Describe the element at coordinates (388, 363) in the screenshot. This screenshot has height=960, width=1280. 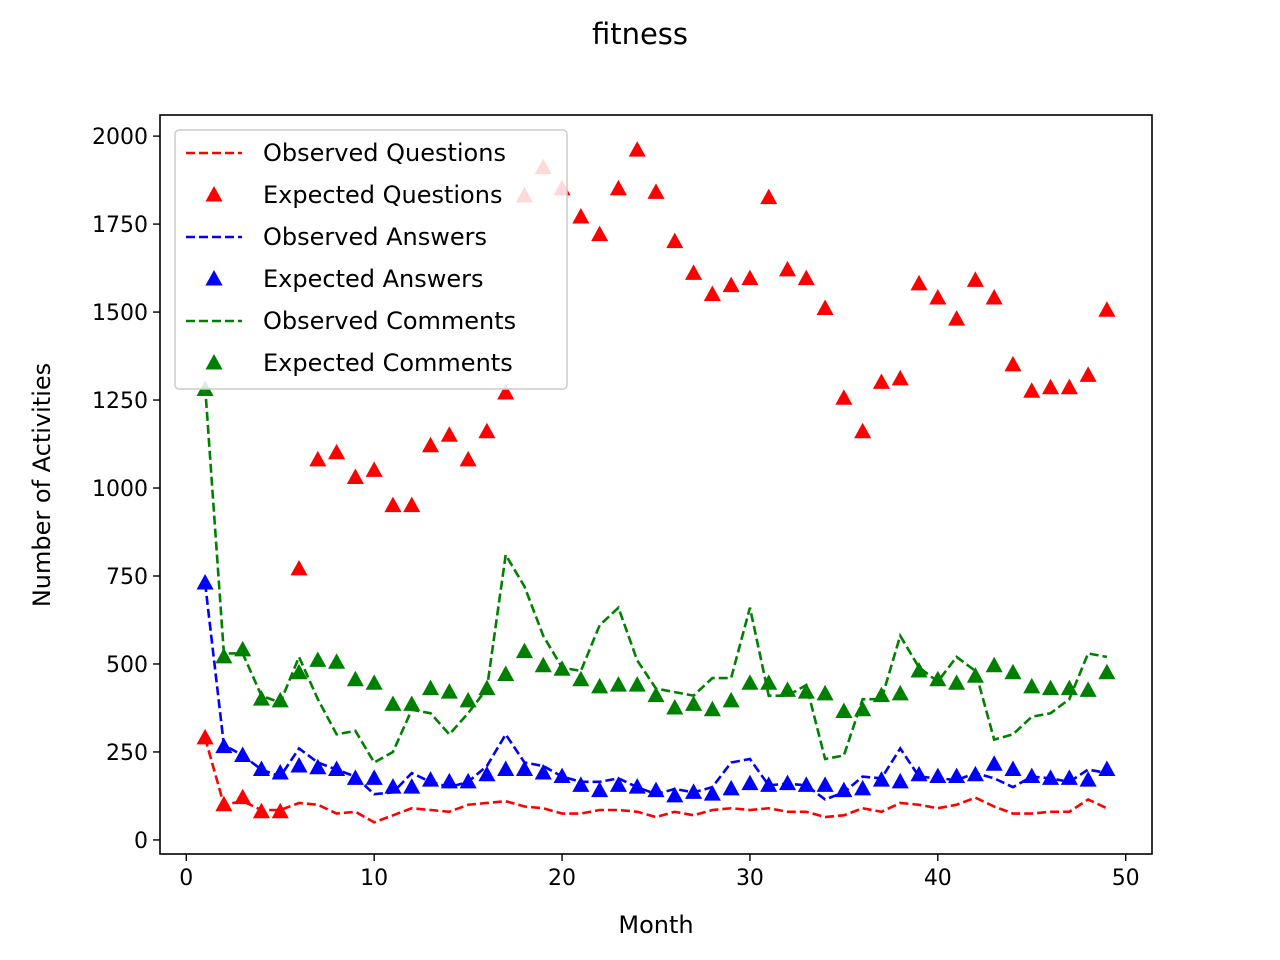
I see `legend-label: Expected Comments` at that location.